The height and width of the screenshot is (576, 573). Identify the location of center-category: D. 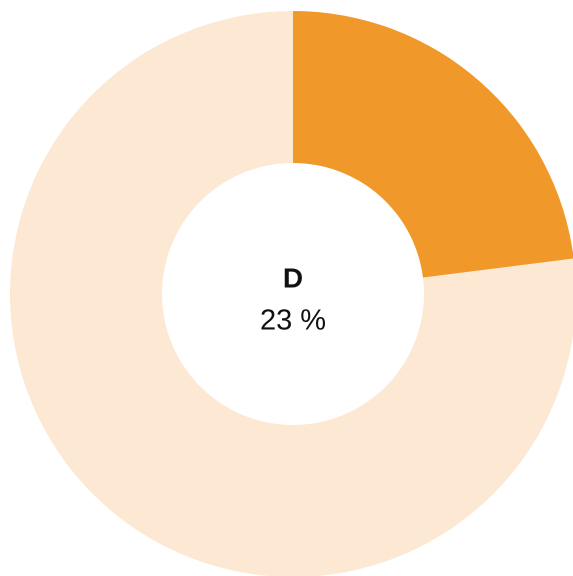
(293, 277).